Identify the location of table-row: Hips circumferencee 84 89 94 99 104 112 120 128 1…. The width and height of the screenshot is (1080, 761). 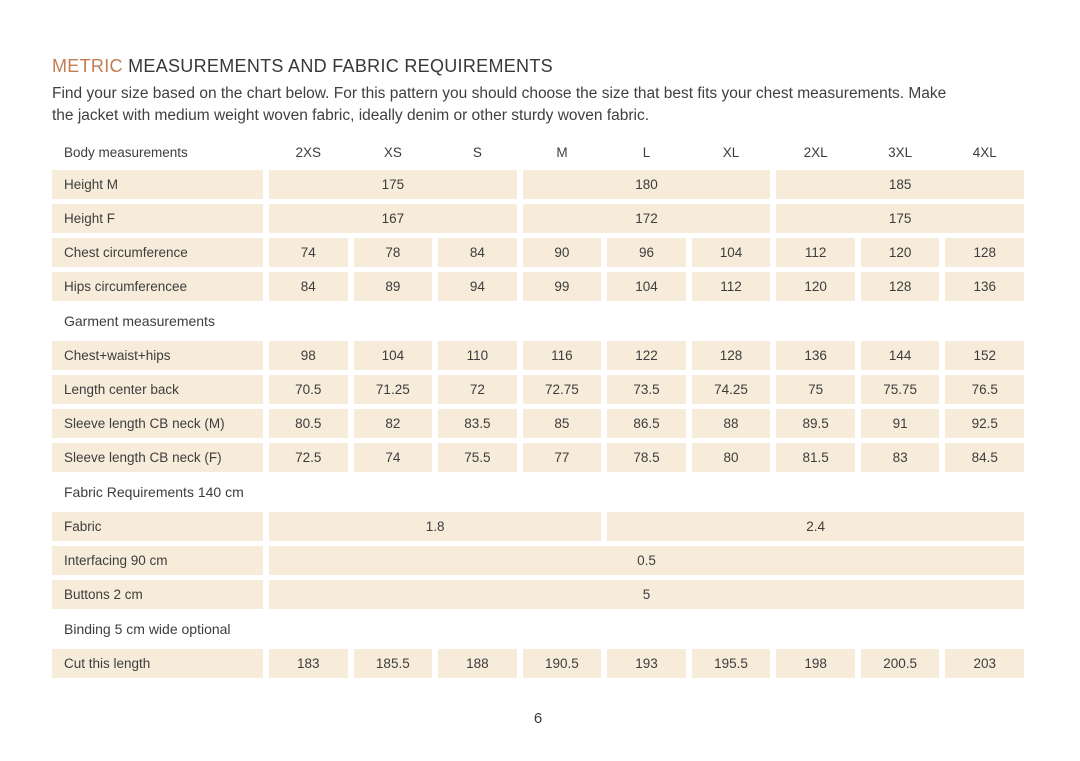
(538, 286).